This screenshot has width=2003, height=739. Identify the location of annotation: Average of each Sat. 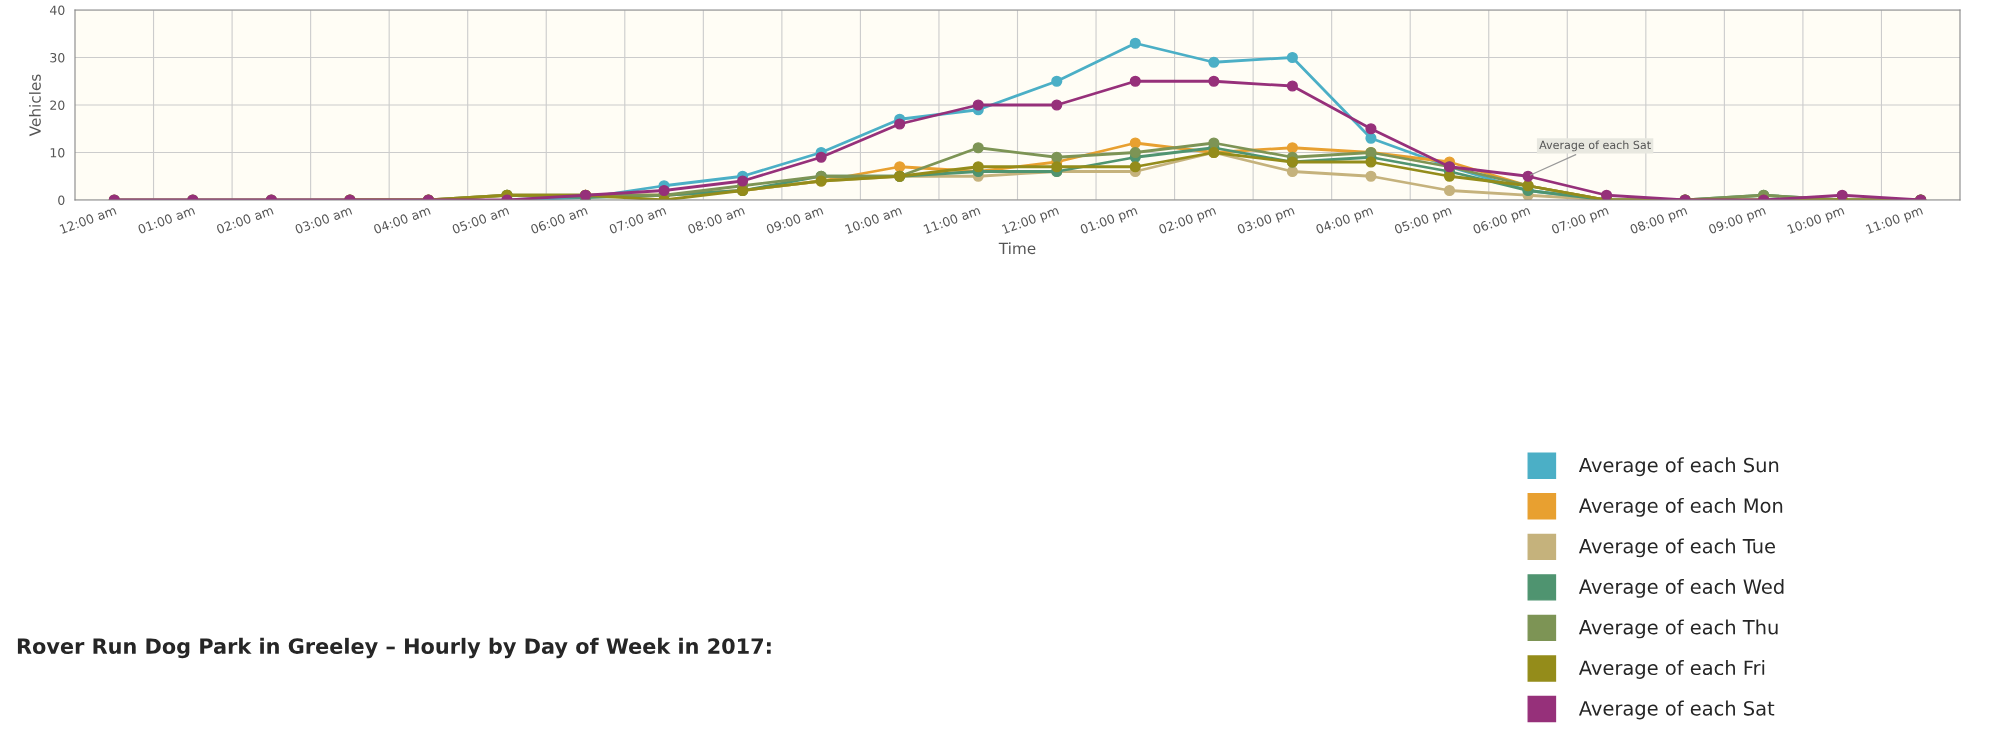
(1595, 146).